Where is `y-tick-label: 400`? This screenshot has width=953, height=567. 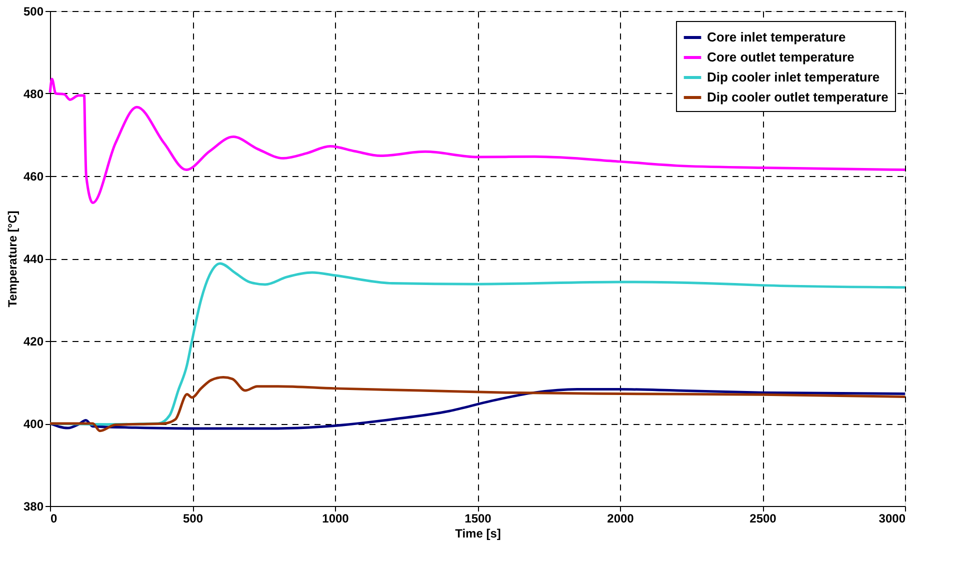 y-tick-label: 400 is located at coordinates (33, 424).